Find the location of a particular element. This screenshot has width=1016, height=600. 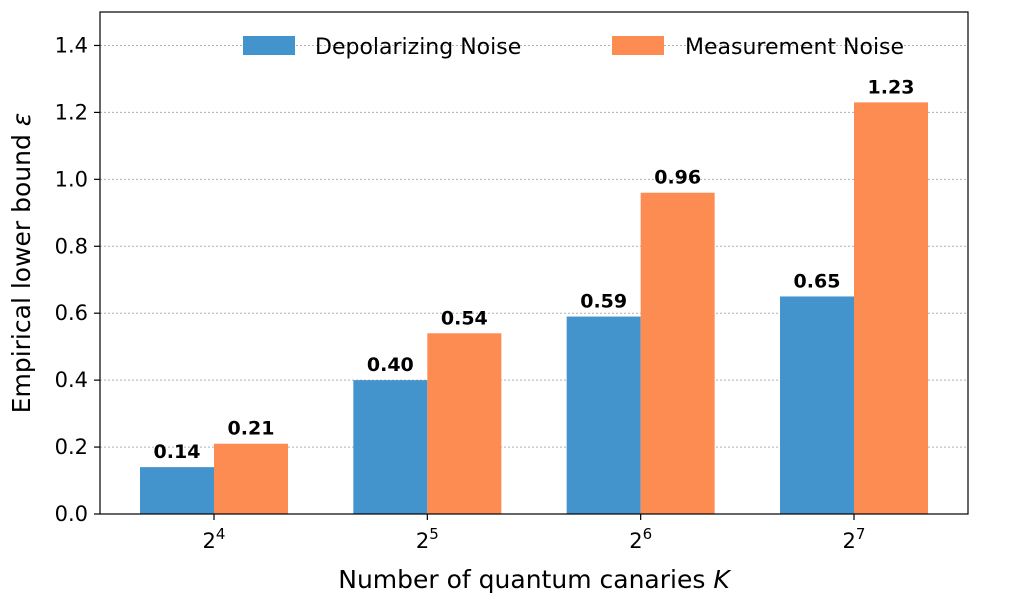

legend-swatch-measurement is located at coordinates (638, 45).